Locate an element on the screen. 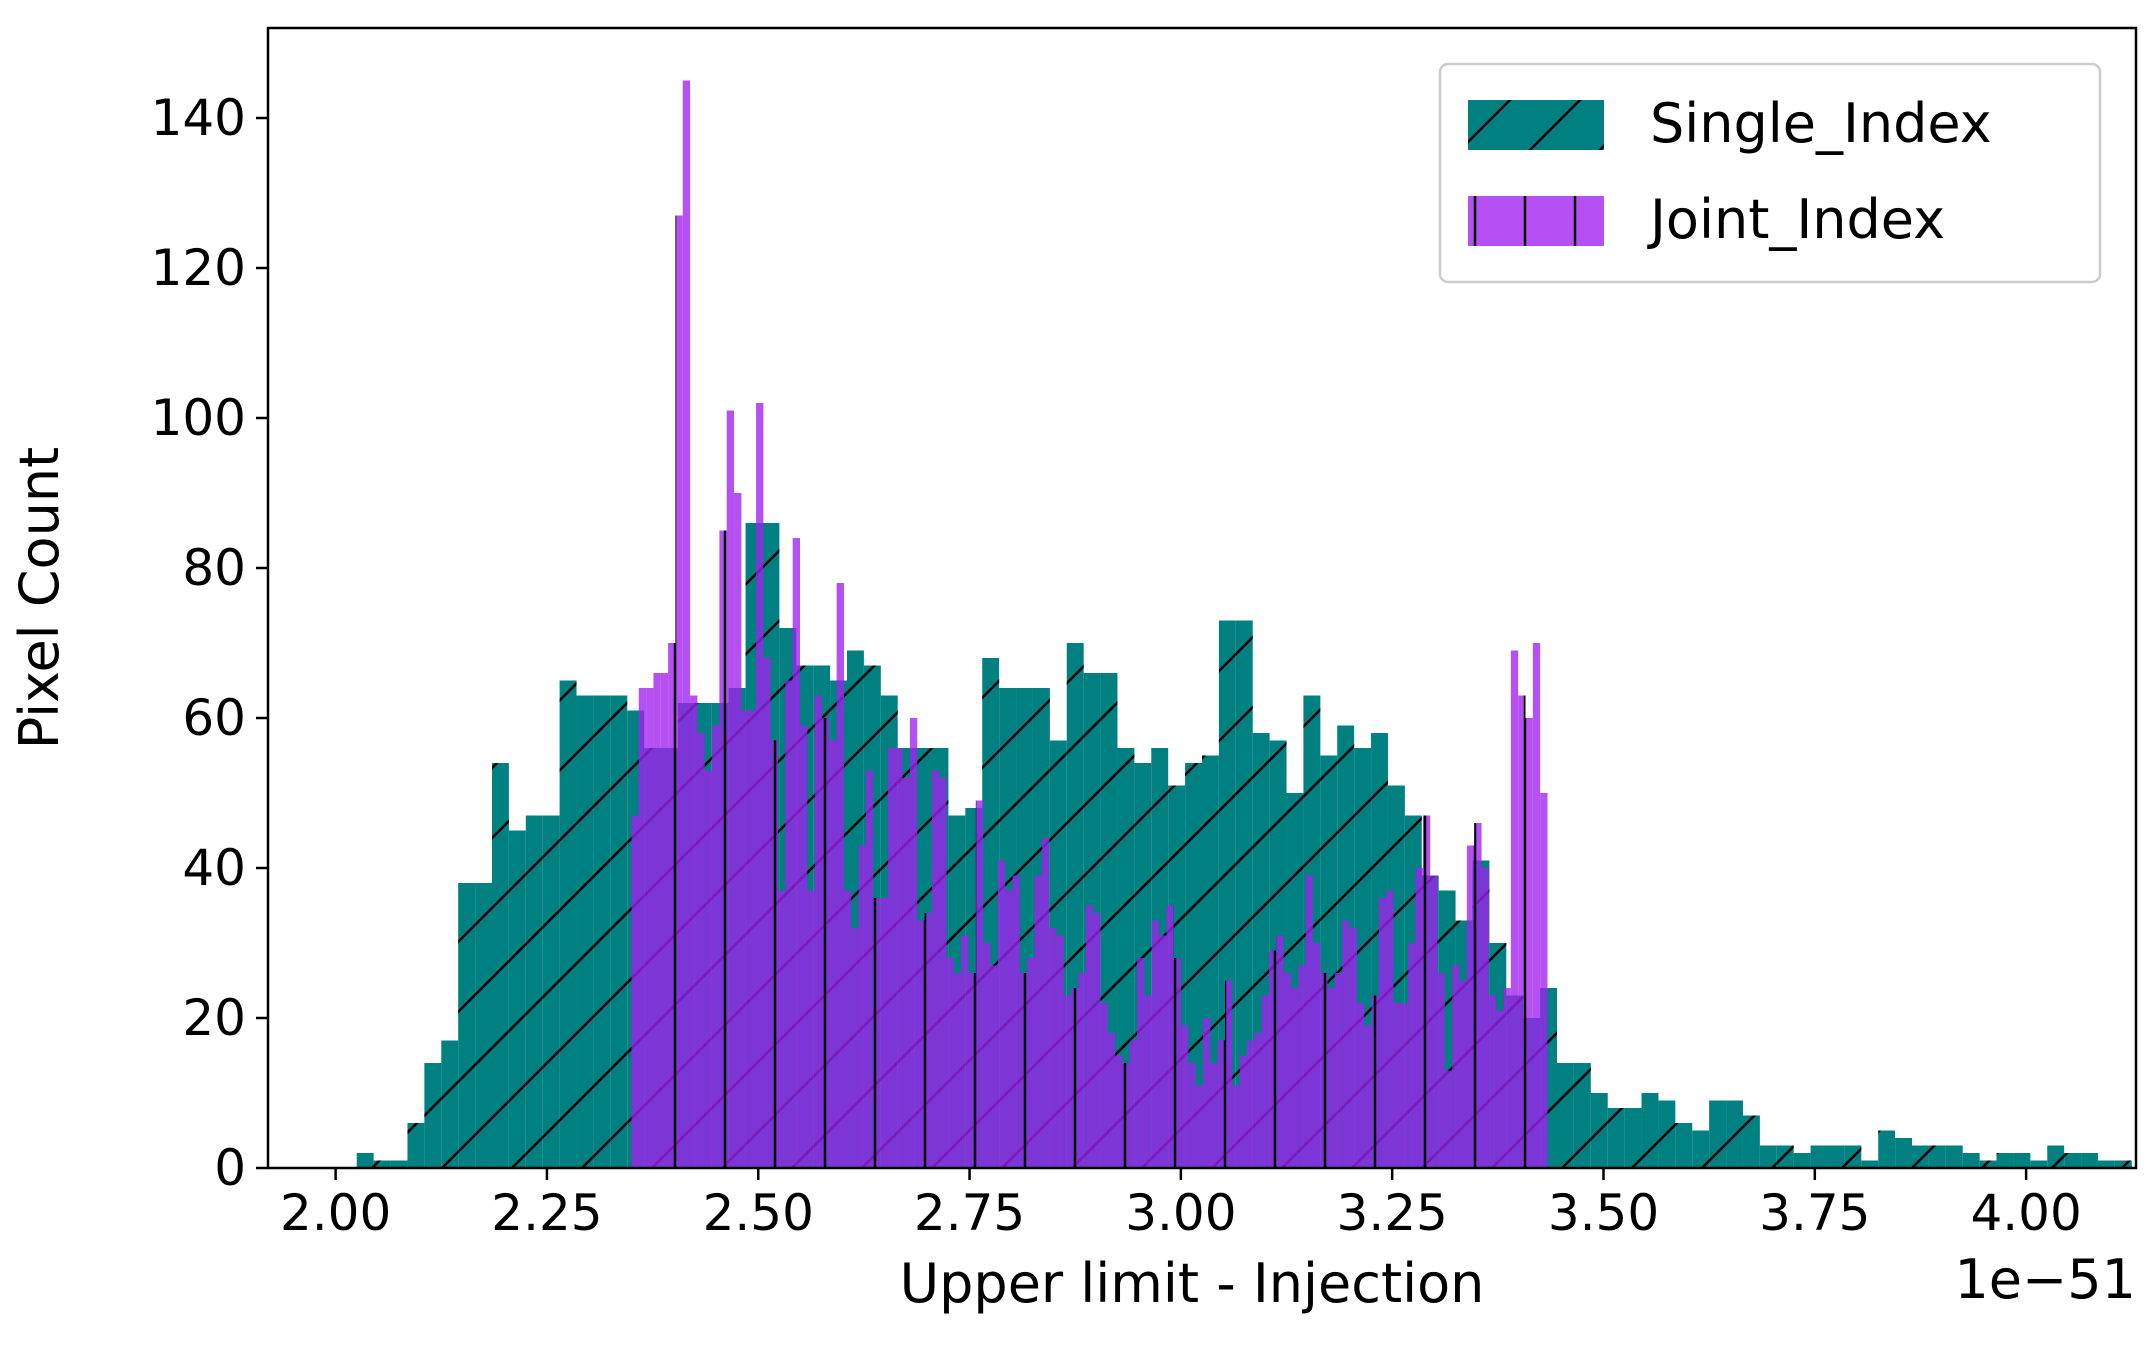 Image resolution: width=2156 pixels, height=1366 pixels. legend-label: Joint_Index is located at coordinates (1796, 219).